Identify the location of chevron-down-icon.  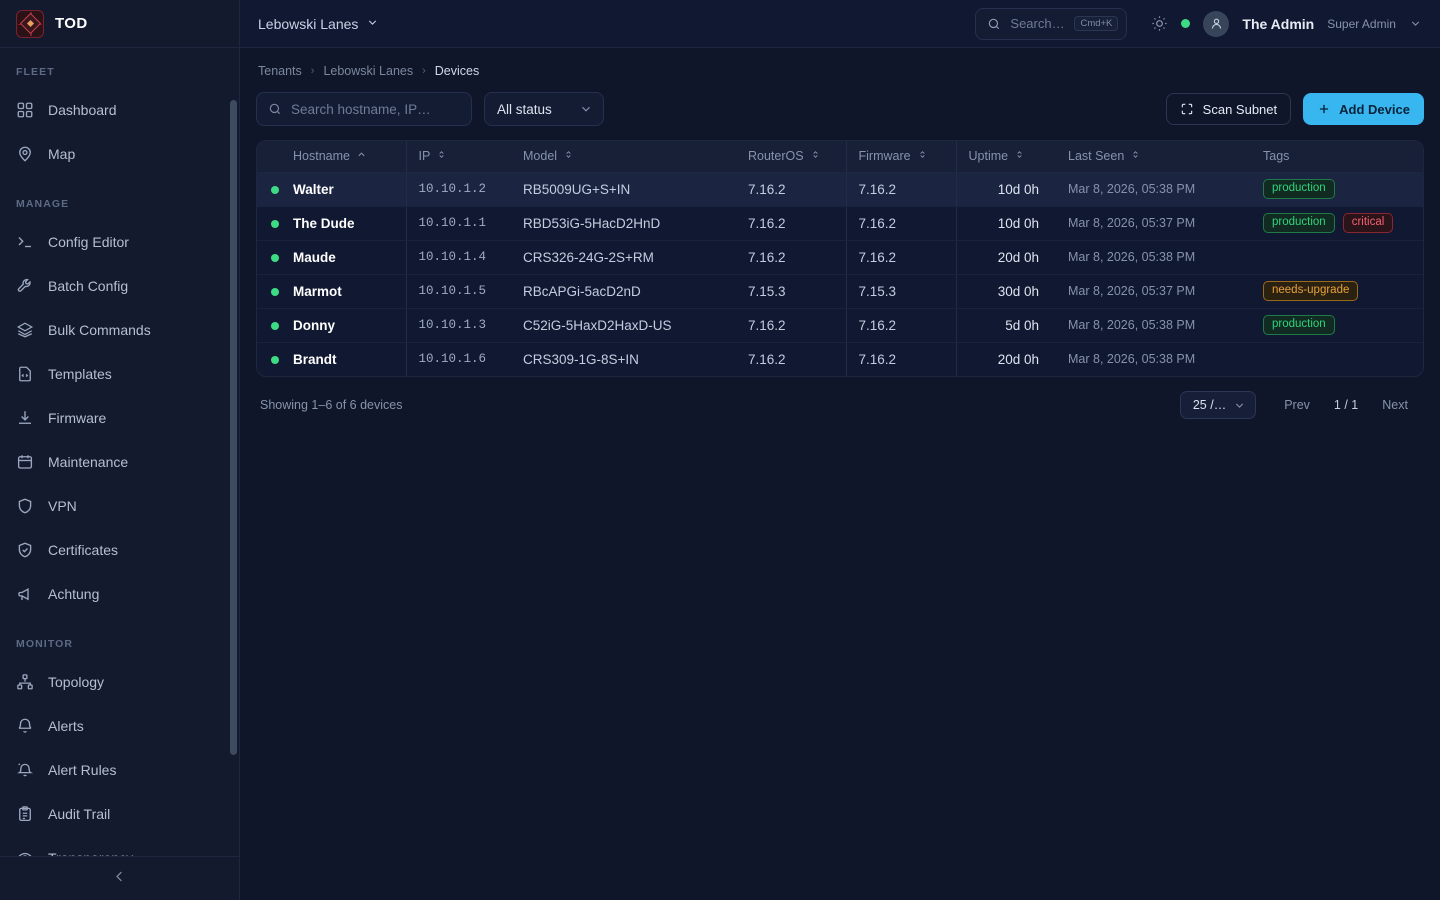
(372, 24).